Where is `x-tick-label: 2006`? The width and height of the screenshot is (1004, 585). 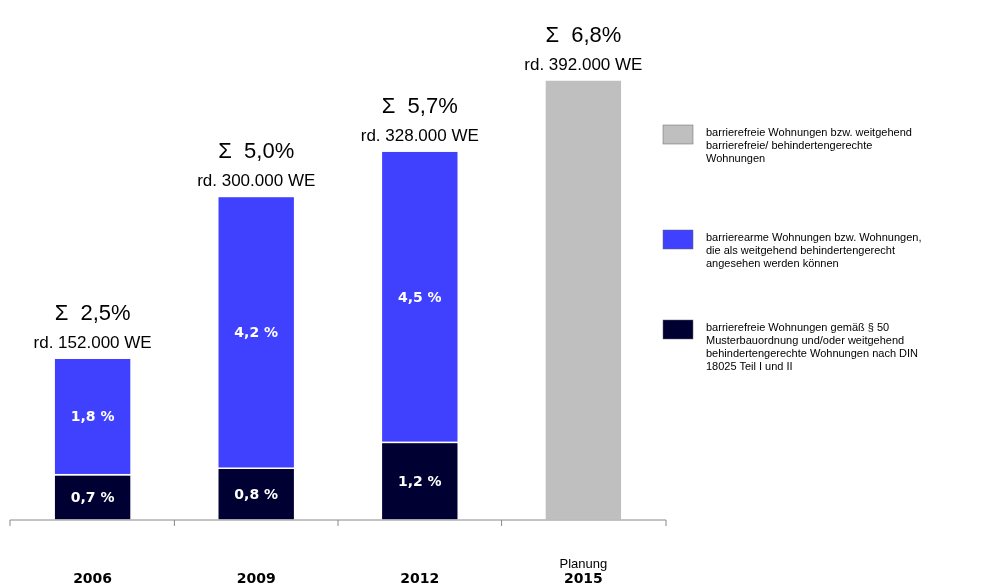 x-tick-label: 2006 is located at coordinates (93, 577).